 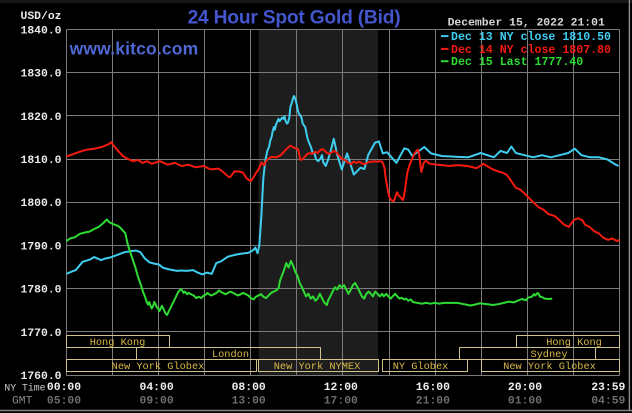 I want to click on svg-text: New York NYMEX, so click(x=317, y=367).